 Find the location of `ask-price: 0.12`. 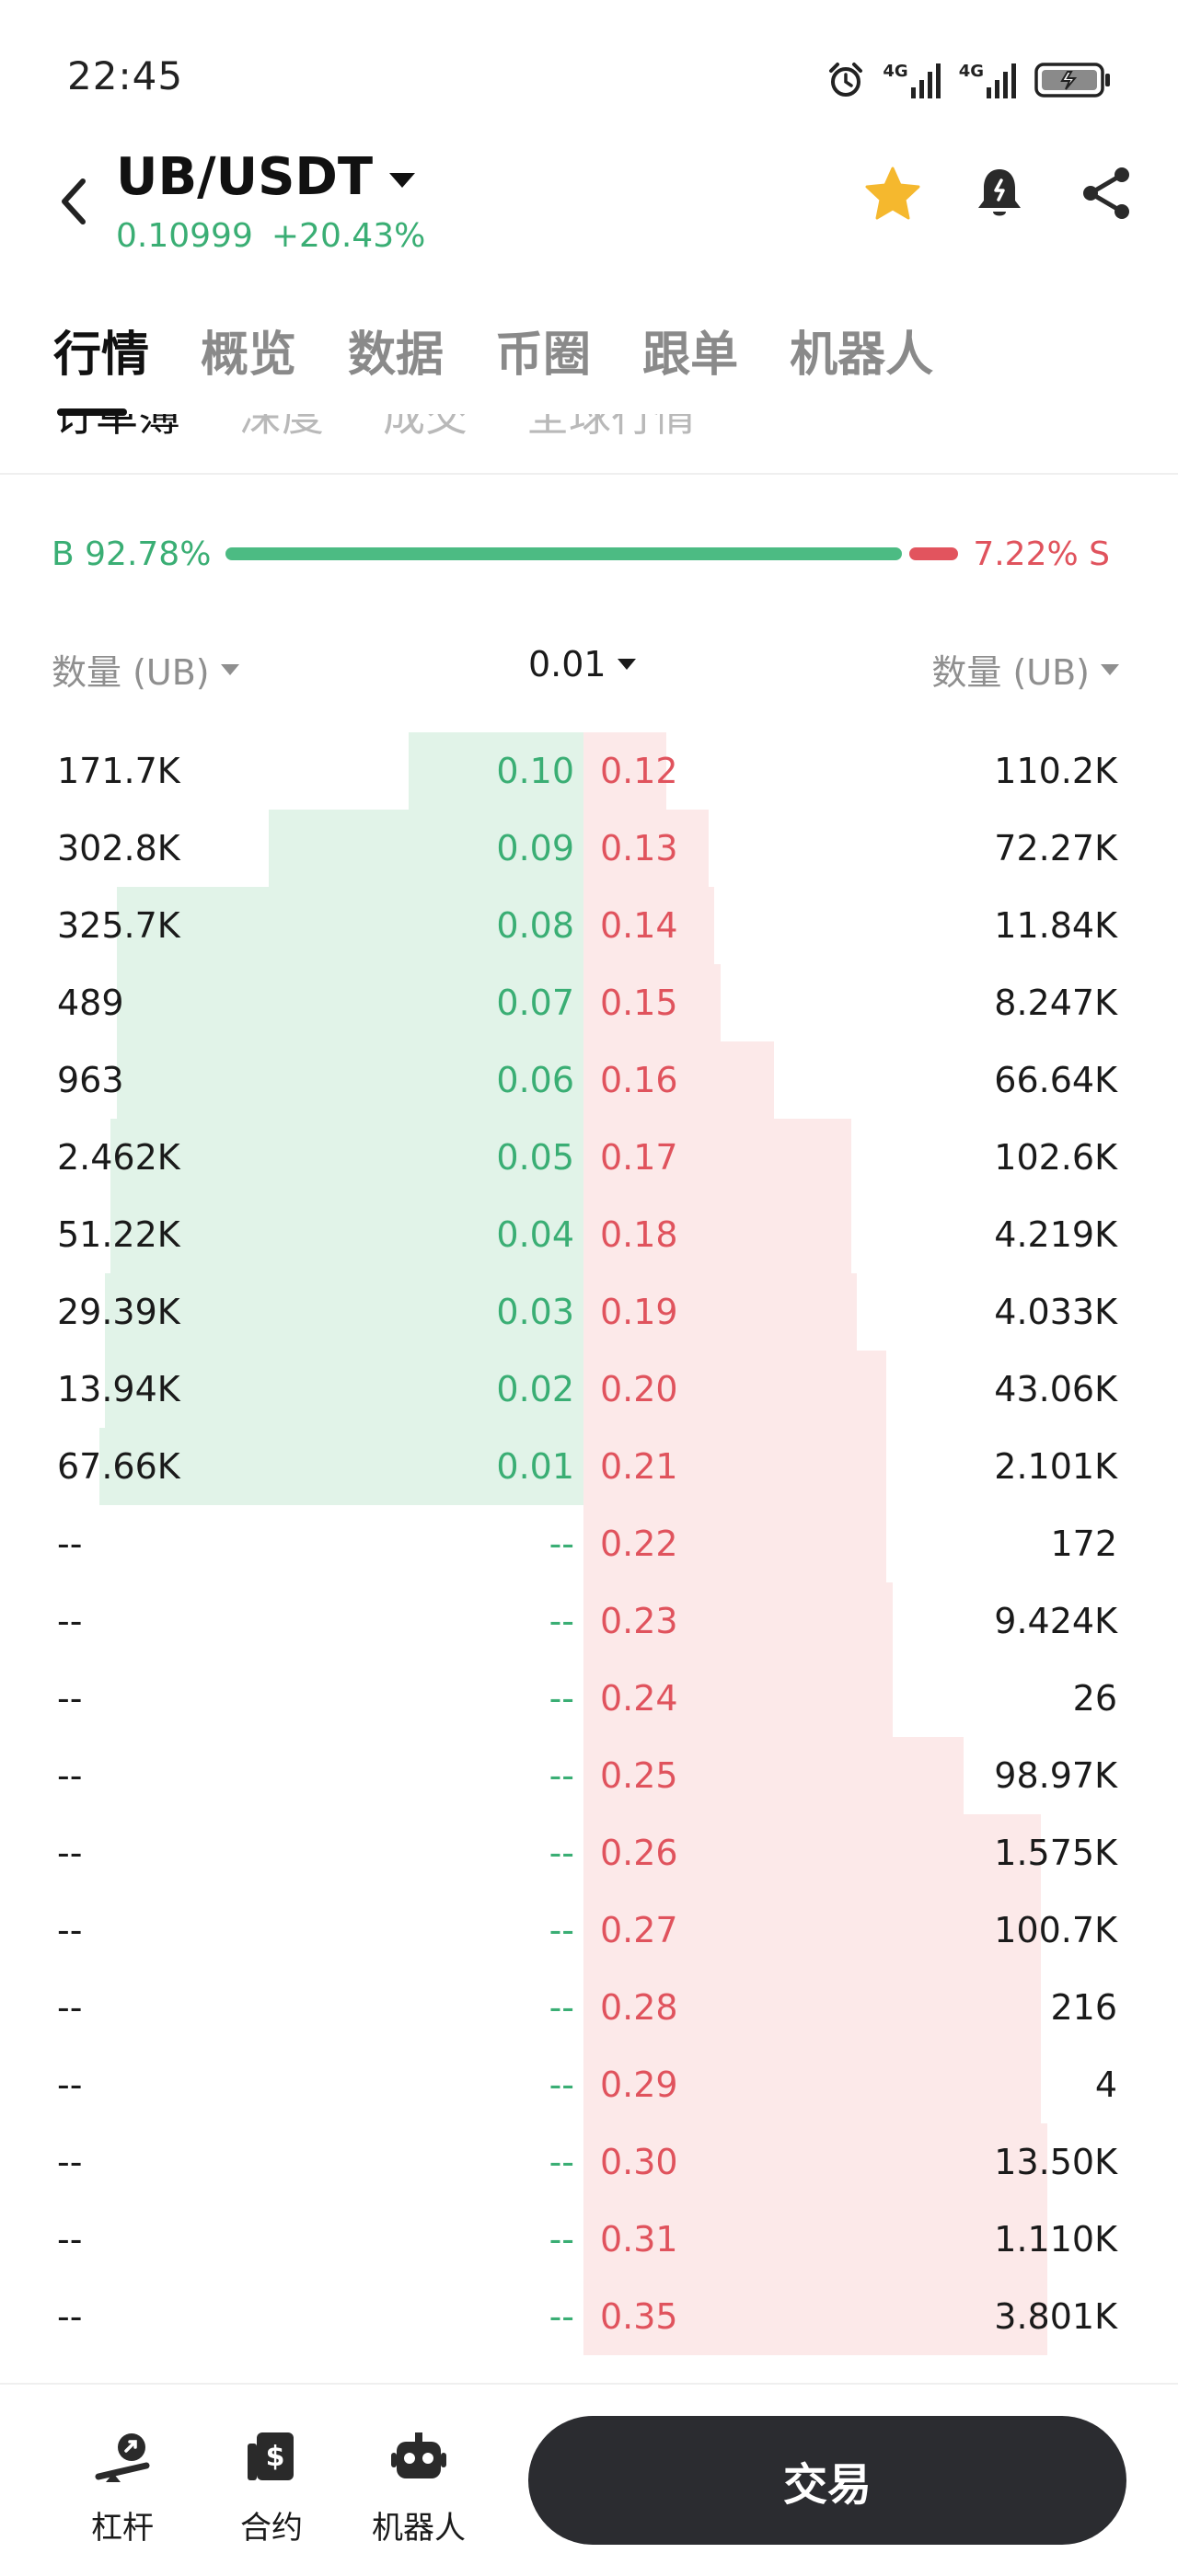

ask-price: 0.12 is located at coordinates (639, 771).